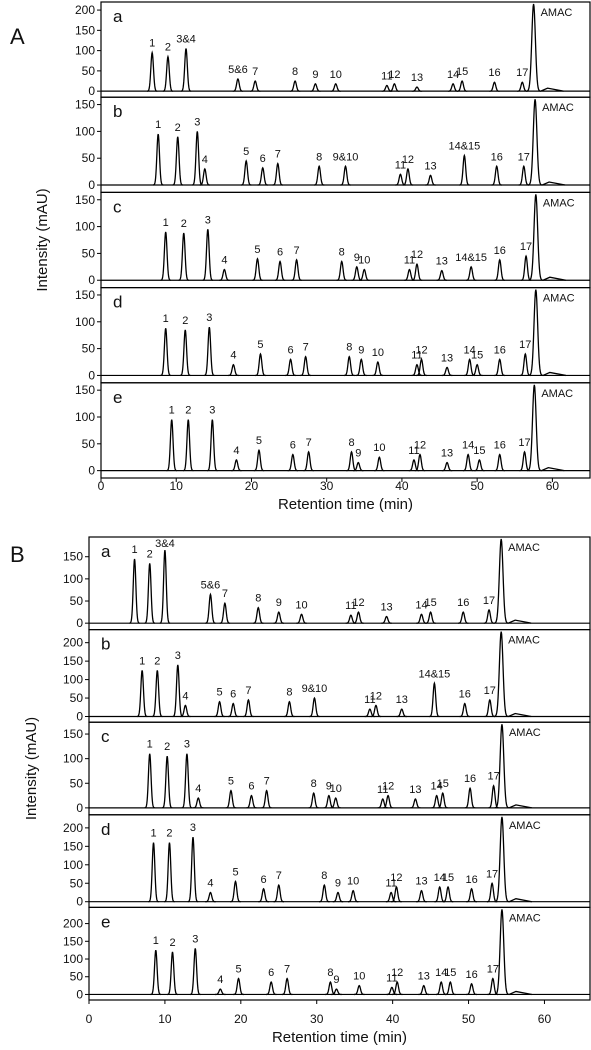 This screenshot has width=591, height=1050. Describe the element at coordinates (339, 1037) in the screenshot. I see `x-axis-title: Retention time (min)` at that location.